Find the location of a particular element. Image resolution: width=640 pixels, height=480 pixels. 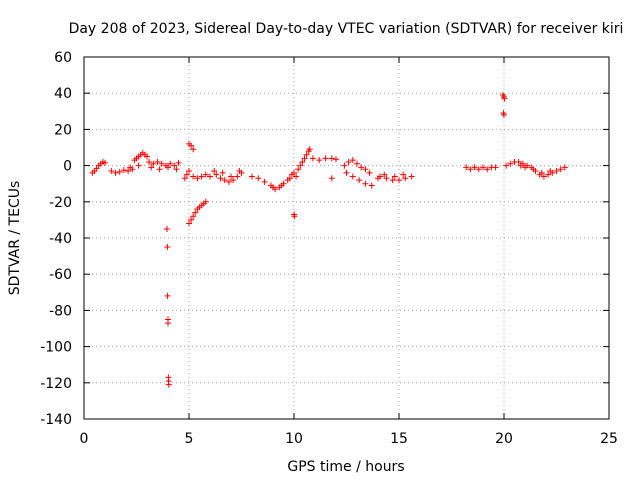

y-tick-label: 60 is located at coordinates (63, 58).